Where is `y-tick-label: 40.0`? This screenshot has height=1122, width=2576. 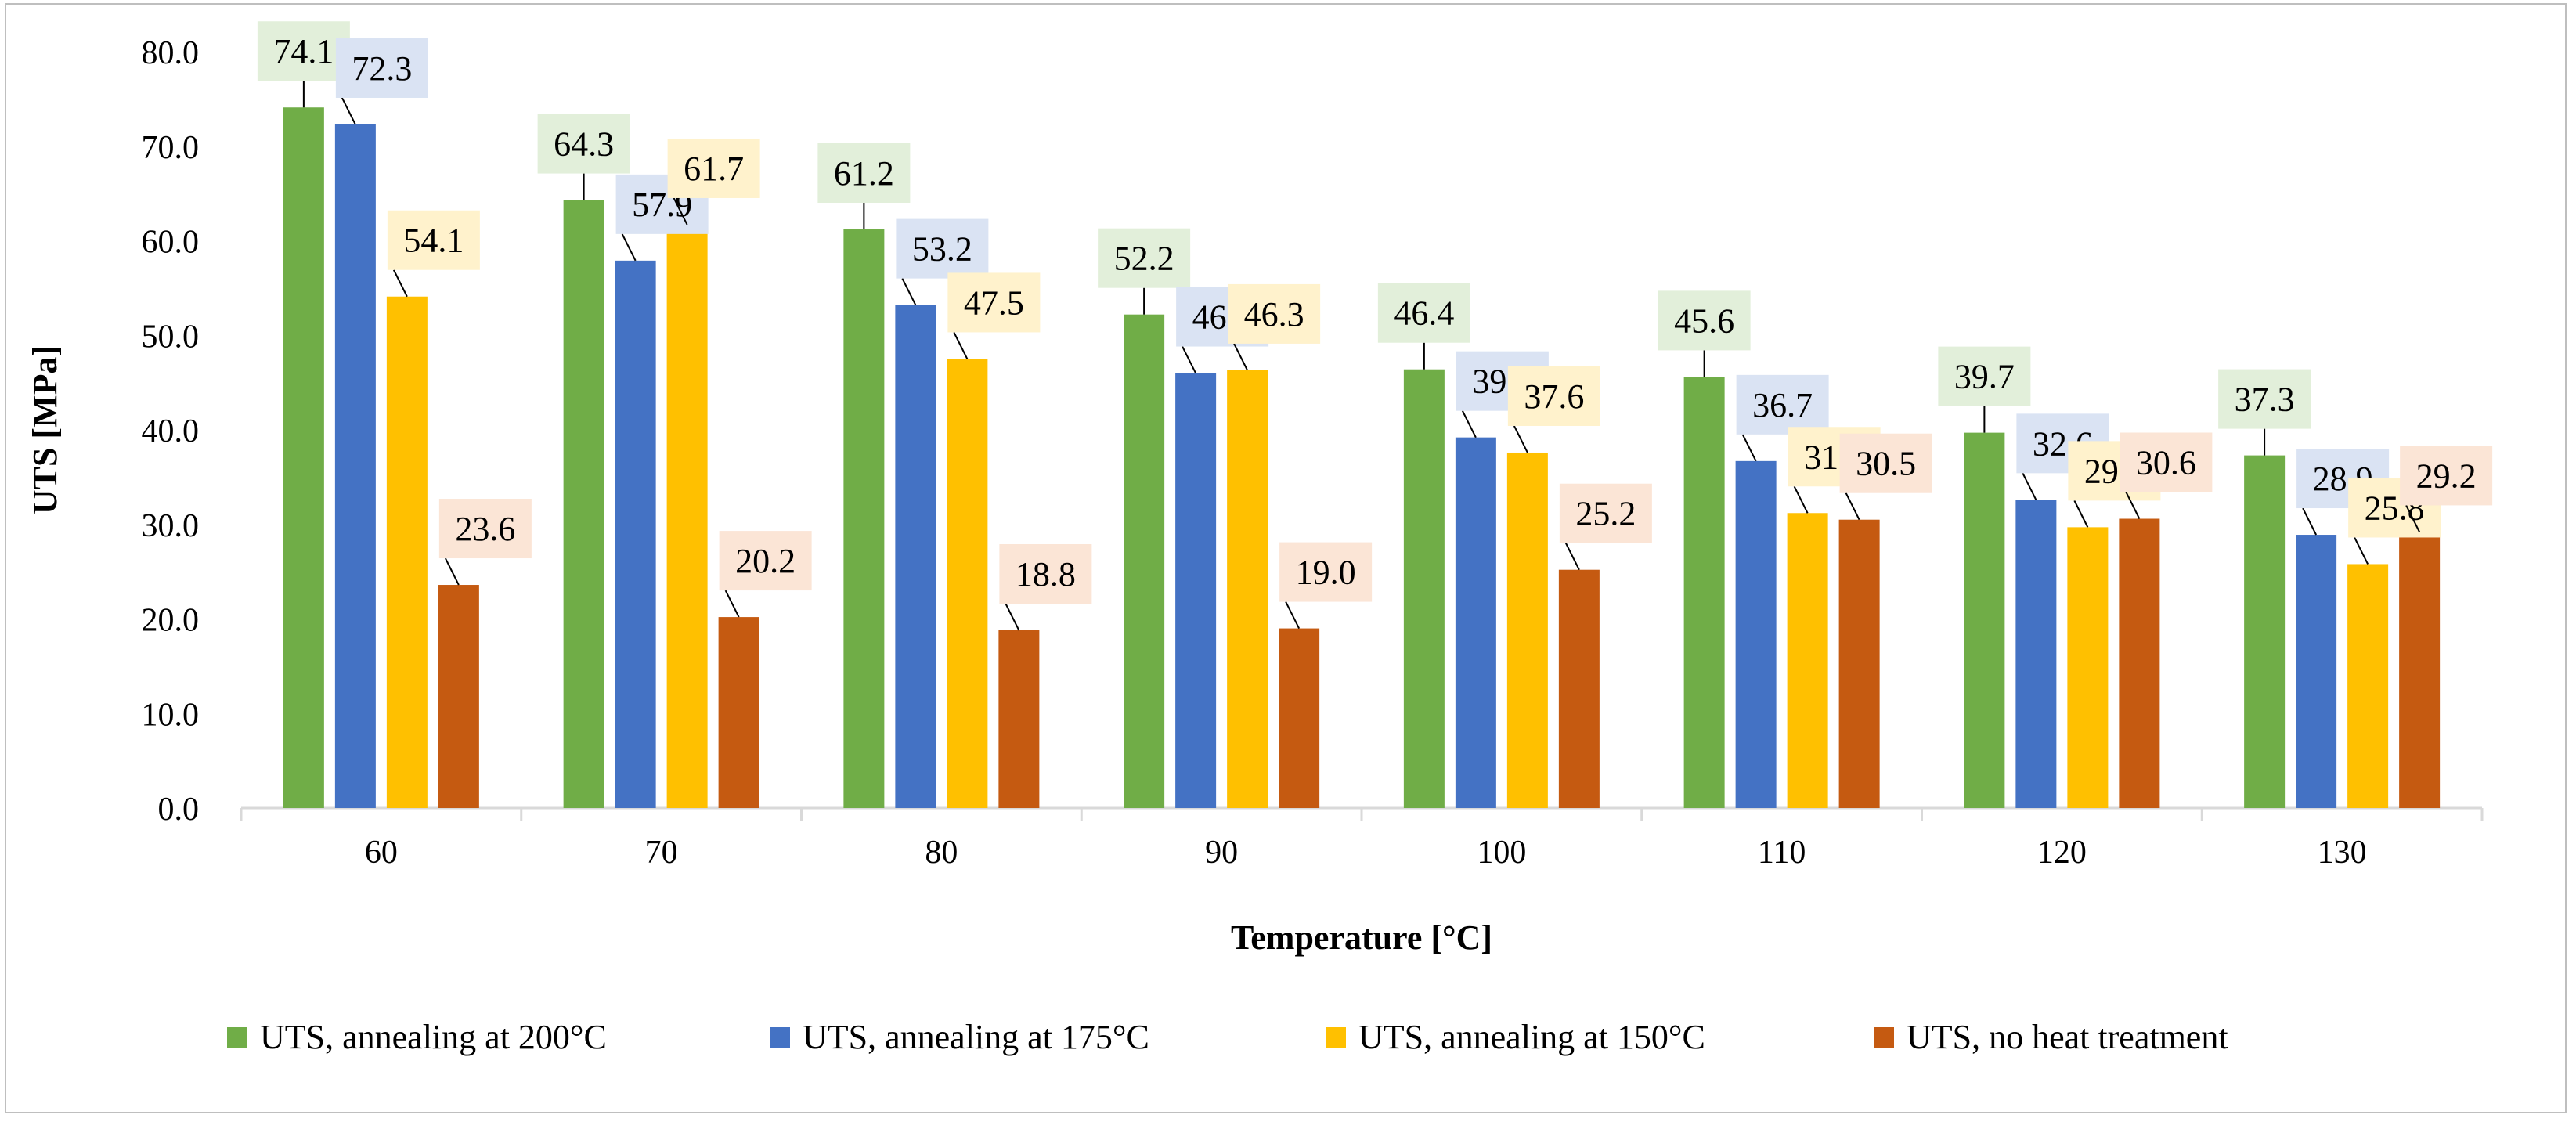
y-tick-label: 40.0 is located at coordinates (171, 431).